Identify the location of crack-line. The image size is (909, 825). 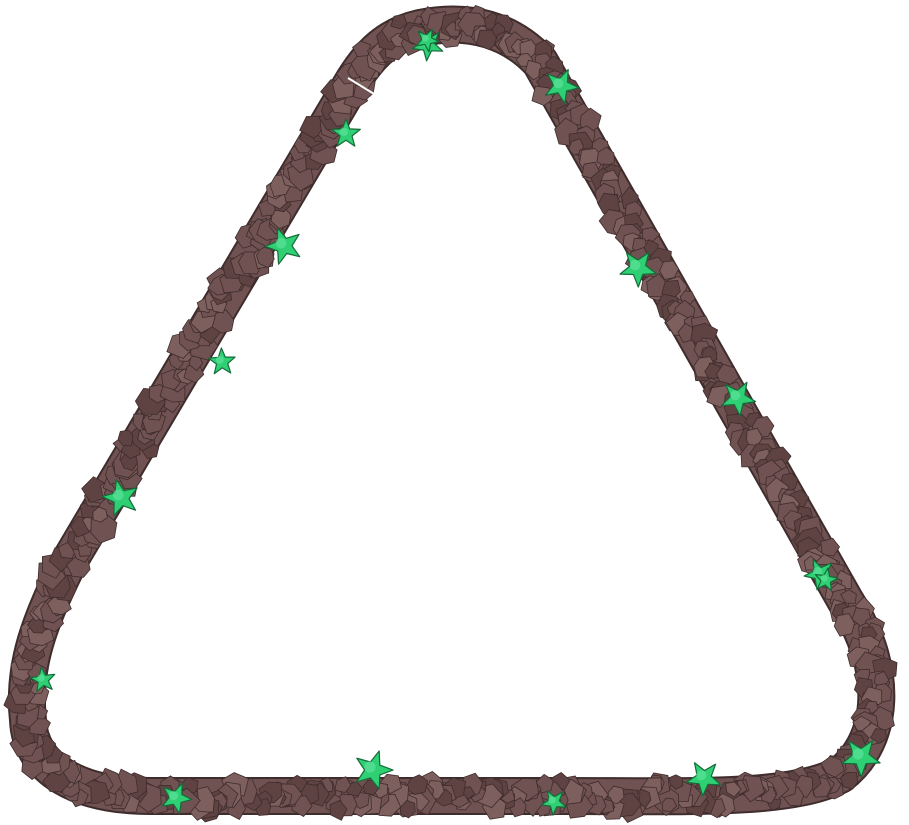
(366, 89).